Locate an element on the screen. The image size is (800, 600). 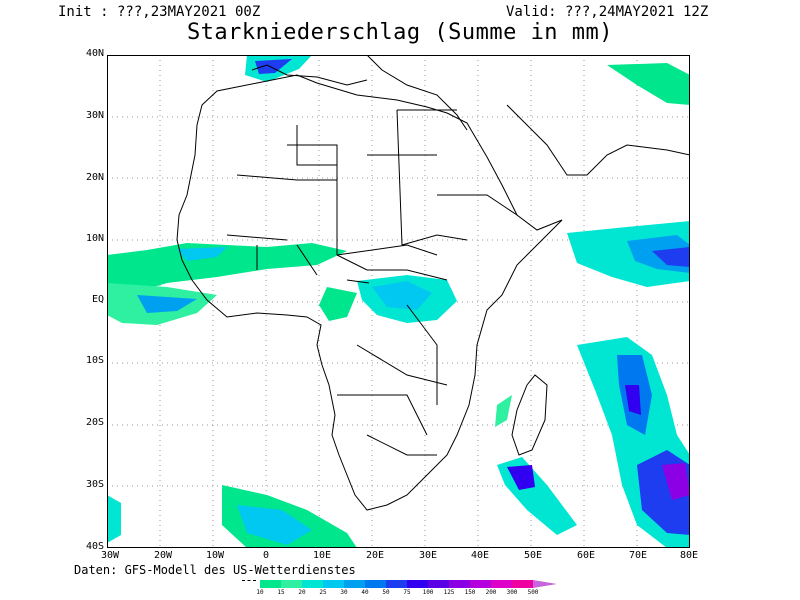
lat-label: 30S is located at coordinates (94, 484).